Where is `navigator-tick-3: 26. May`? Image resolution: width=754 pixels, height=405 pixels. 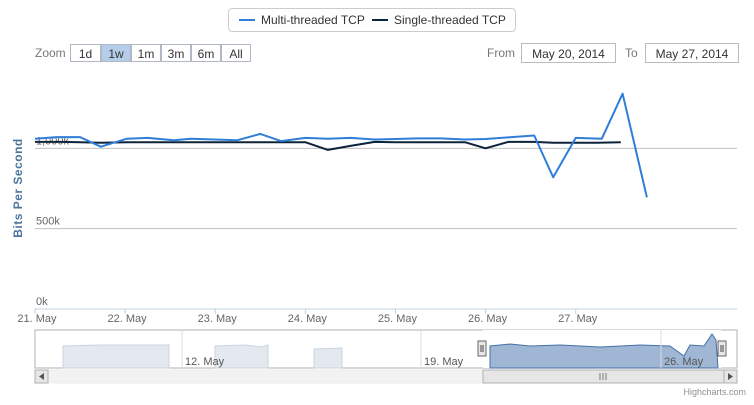 navigator-tick-3: 26. May is located at coordinates (684, 362).